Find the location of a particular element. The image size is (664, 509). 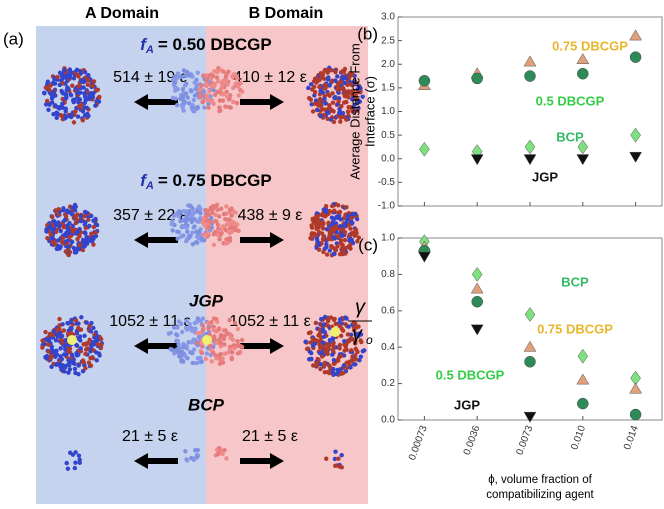

arrow-left is located at coordinates (156, 102).